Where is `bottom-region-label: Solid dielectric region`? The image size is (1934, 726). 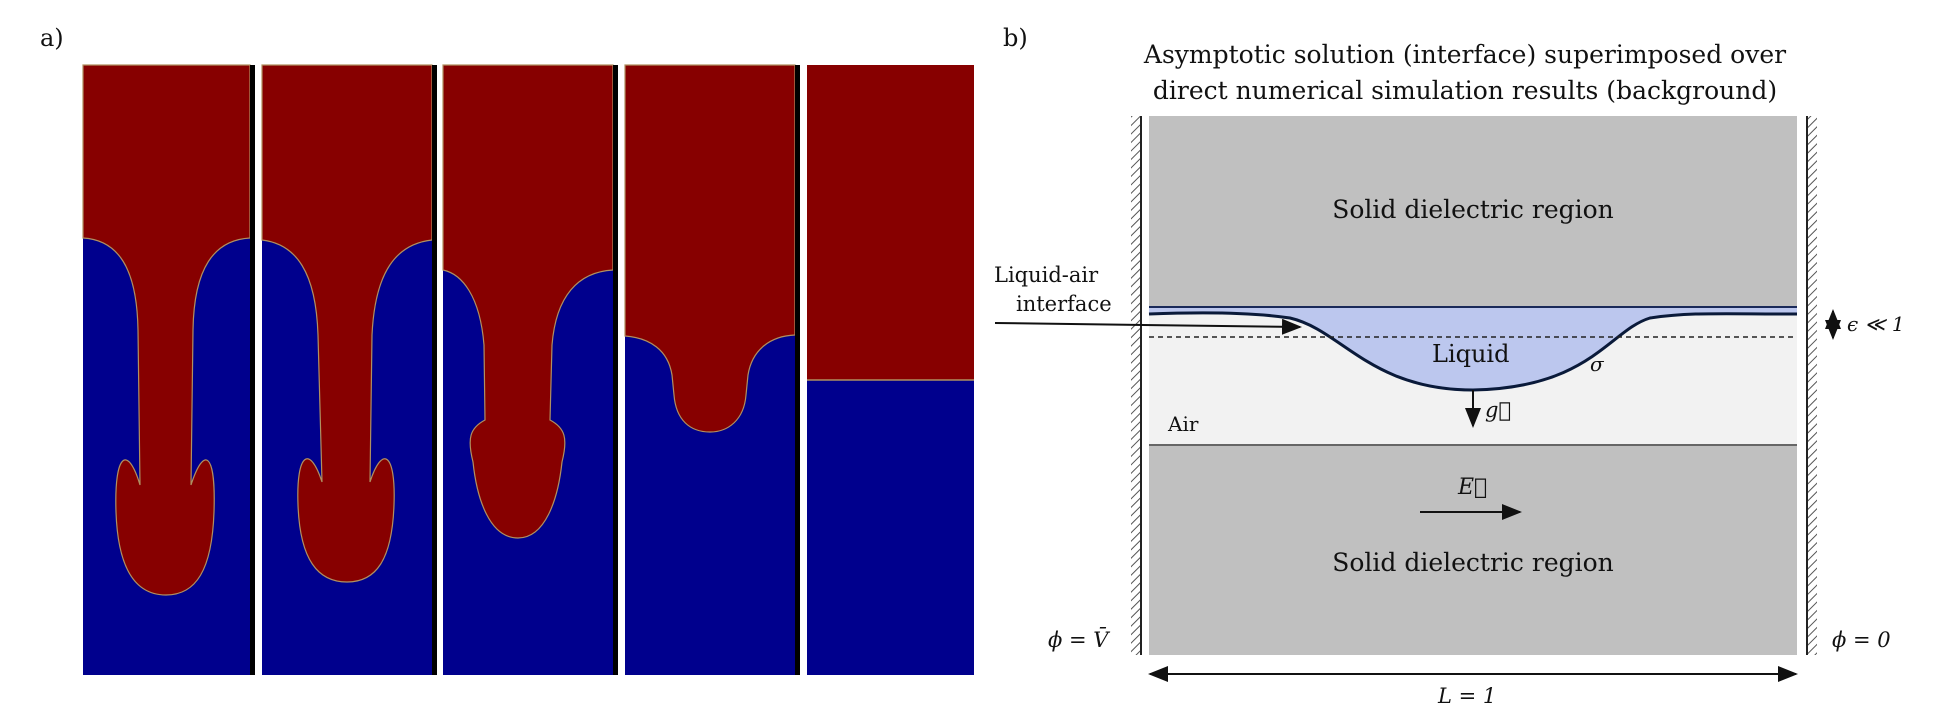
bottom-region-label: Solid dielectric region is located at coordinates (1473, 562).